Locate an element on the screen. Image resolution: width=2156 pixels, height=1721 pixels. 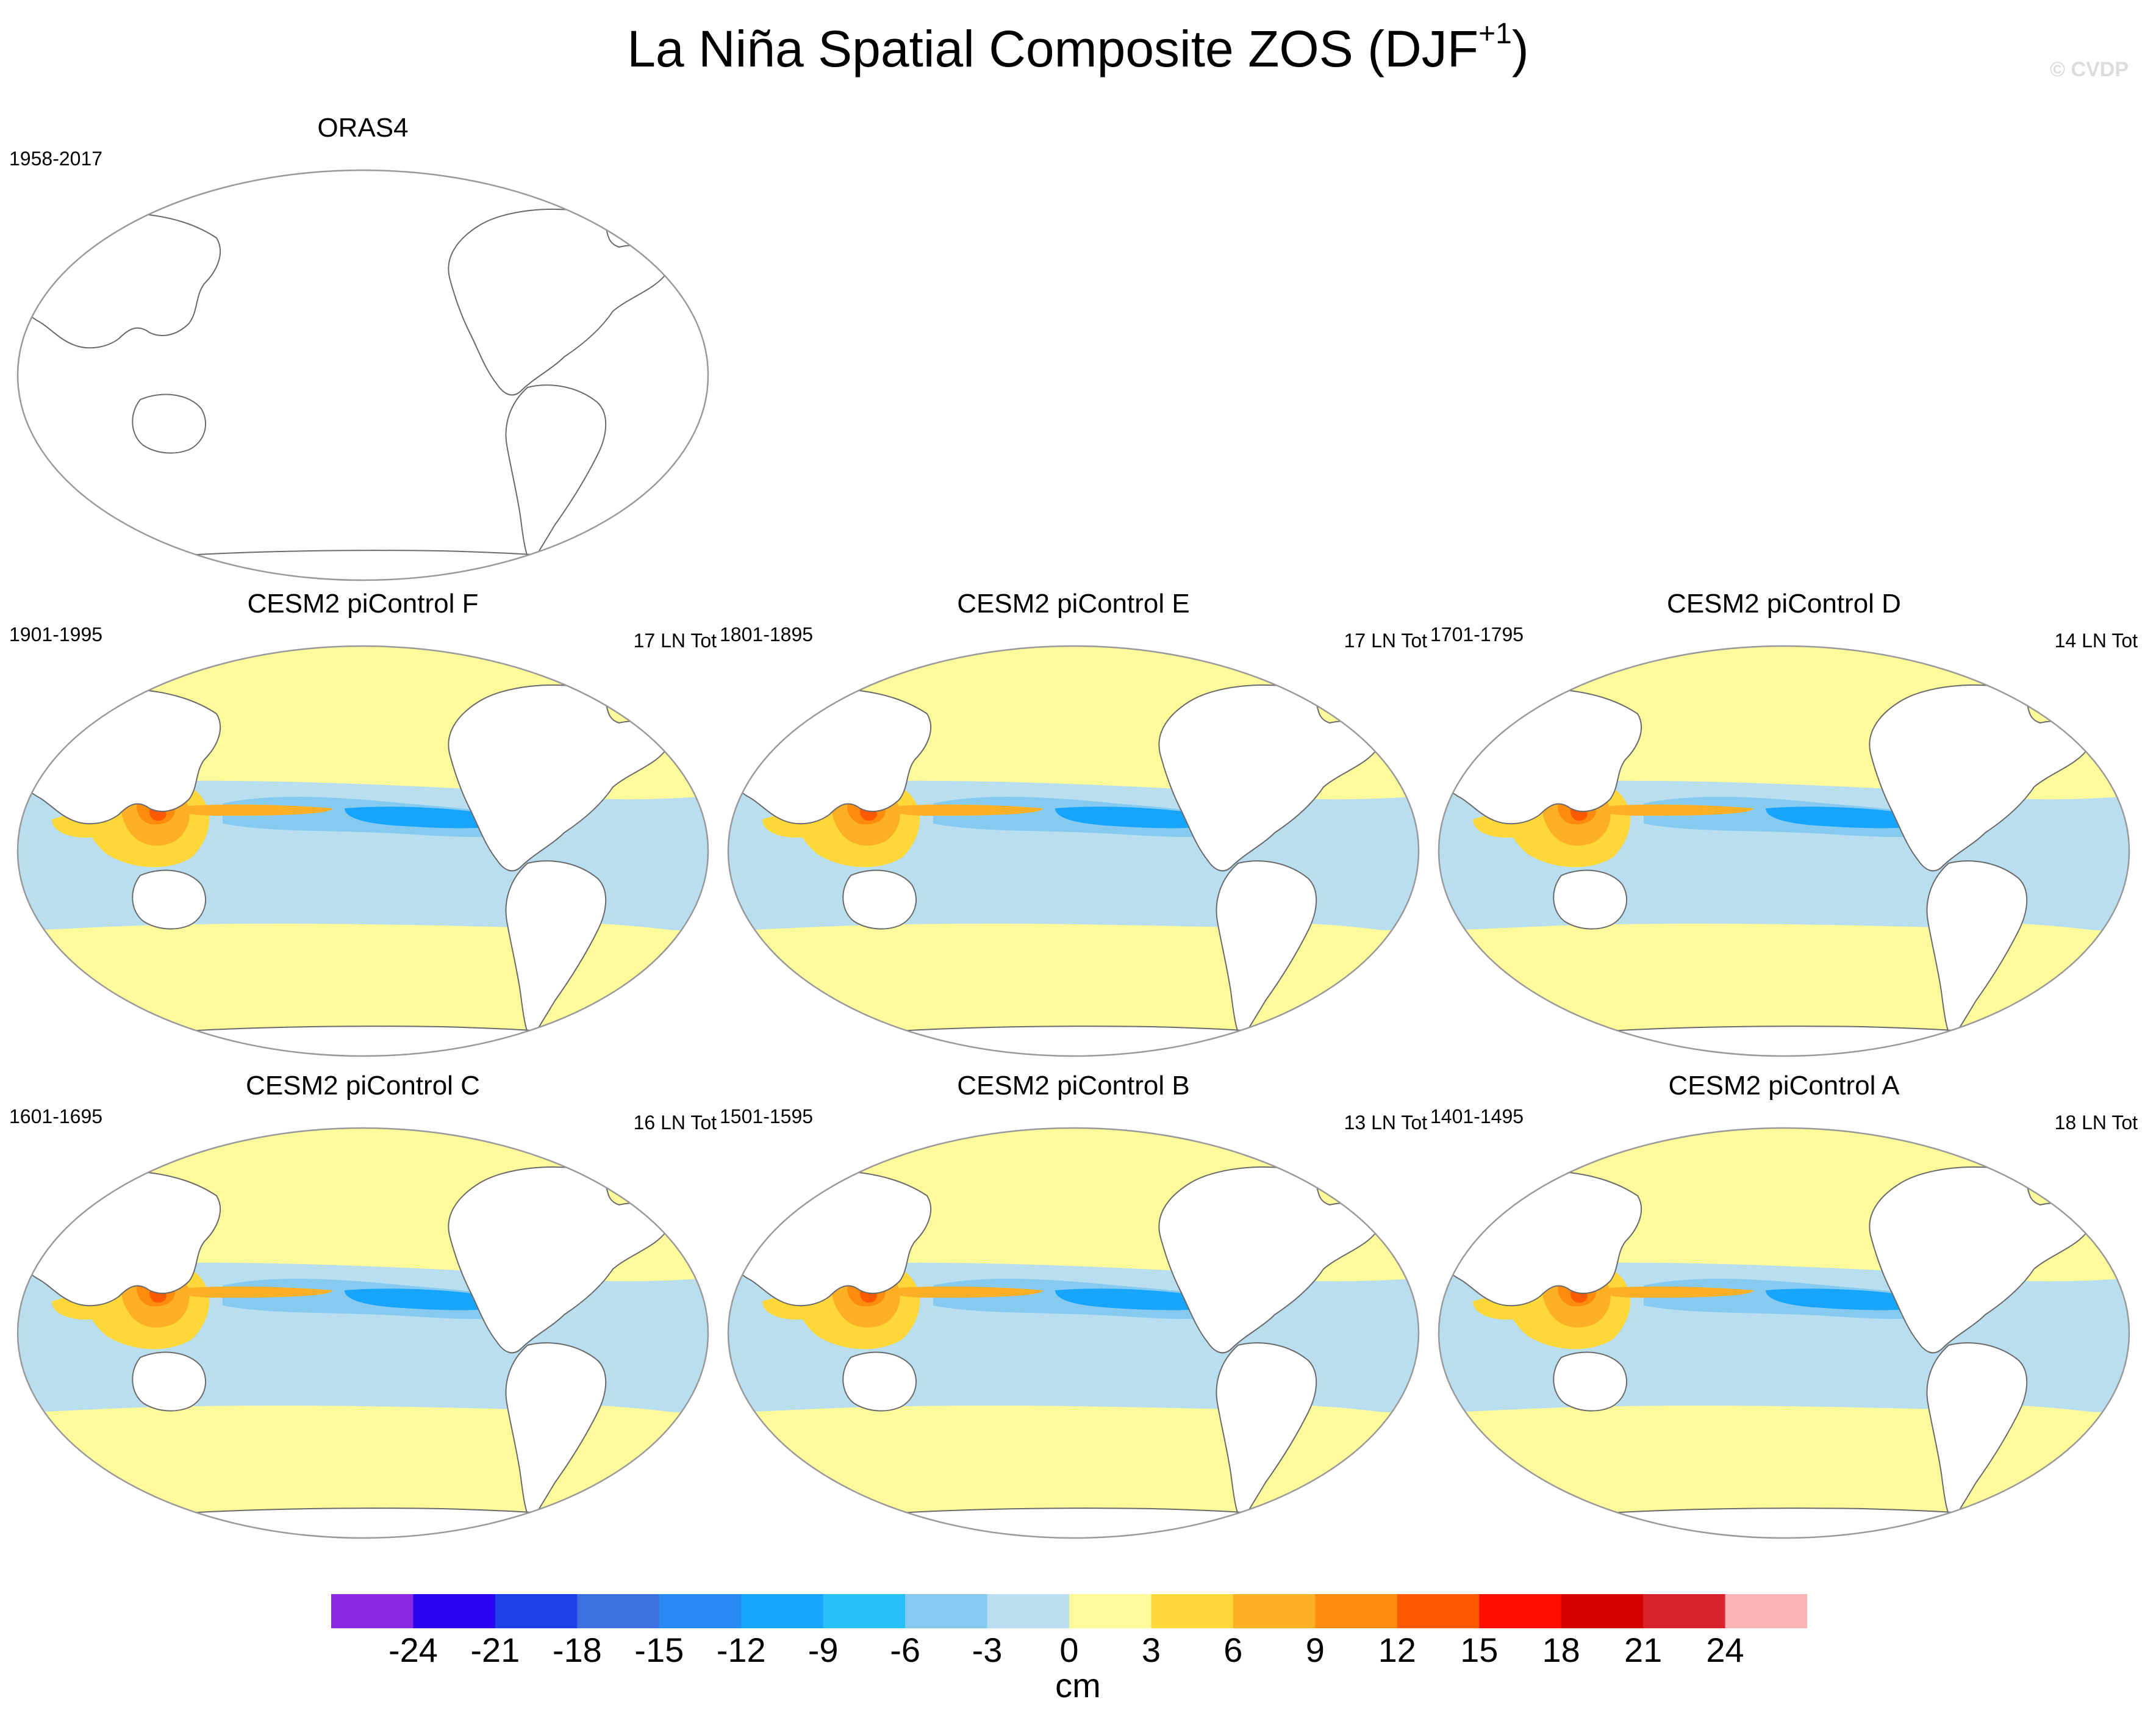
colorbar-tick-label: 12 is located at coordinates (1397, 1650).